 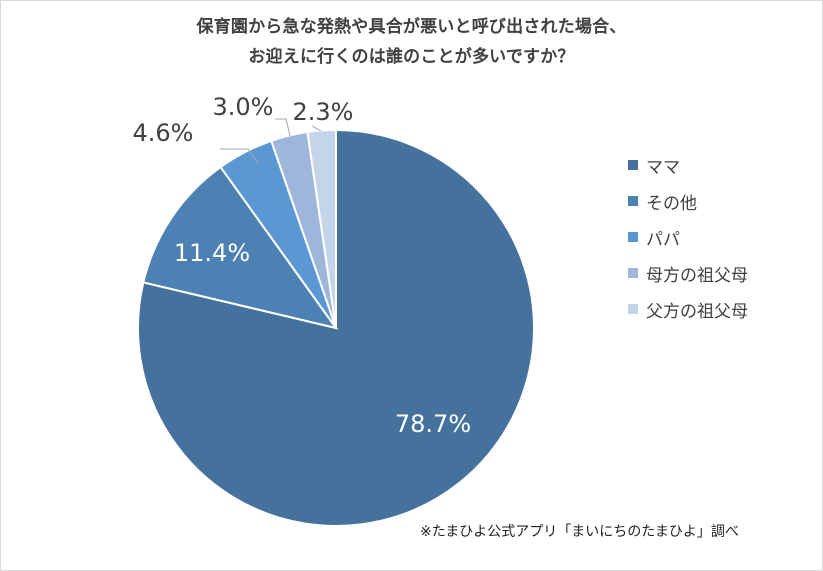 I want to click on legend-item-maternal-grandparents: 母方の祖父母, so click(x=688, y=273).